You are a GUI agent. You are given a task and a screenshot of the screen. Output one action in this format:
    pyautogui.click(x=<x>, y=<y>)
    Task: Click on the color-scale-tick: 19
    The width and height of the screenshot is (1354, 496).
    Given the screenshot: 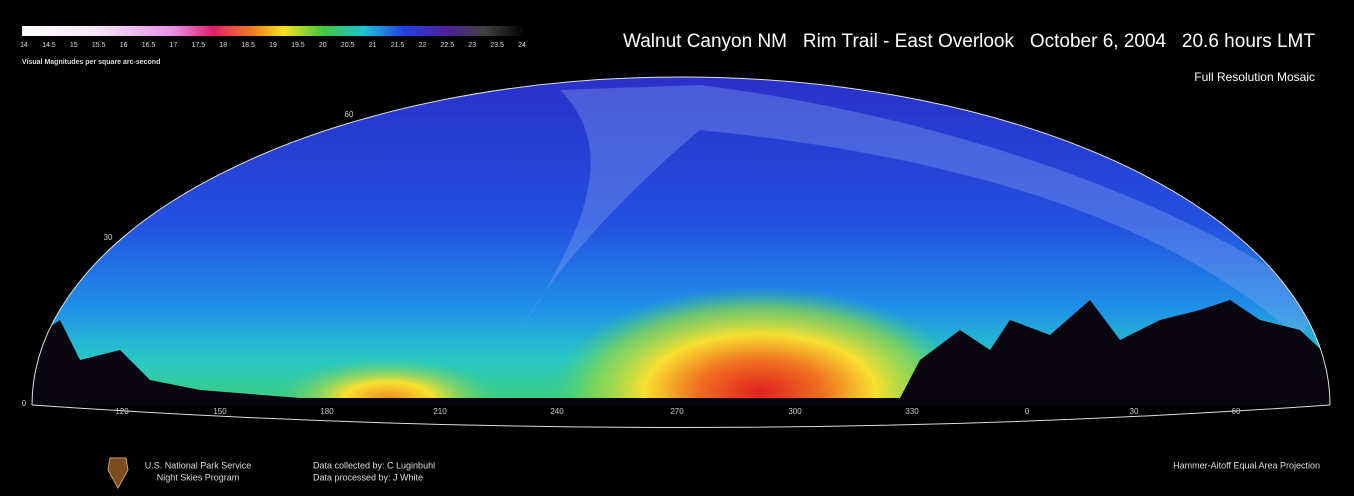 What is the action you would take?
    pyautogui.click(x=273, y=45)
    